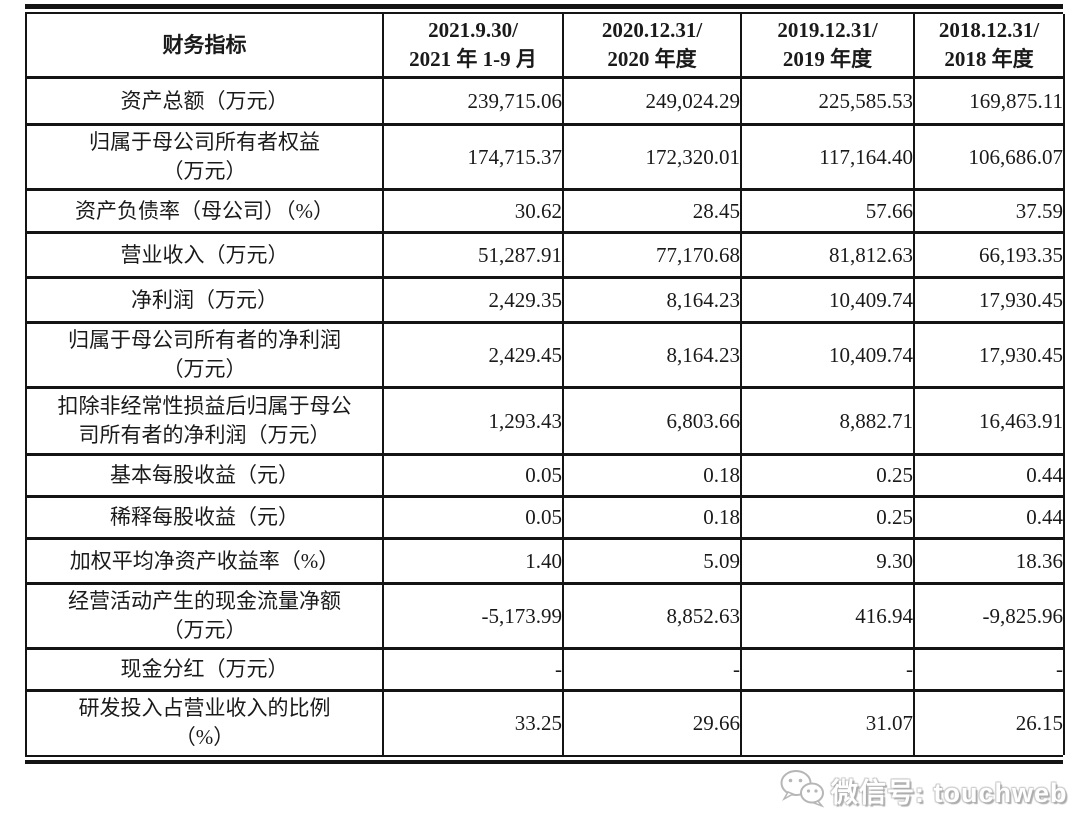  I want to click on cell-value: 416.94, so click(827, 615).